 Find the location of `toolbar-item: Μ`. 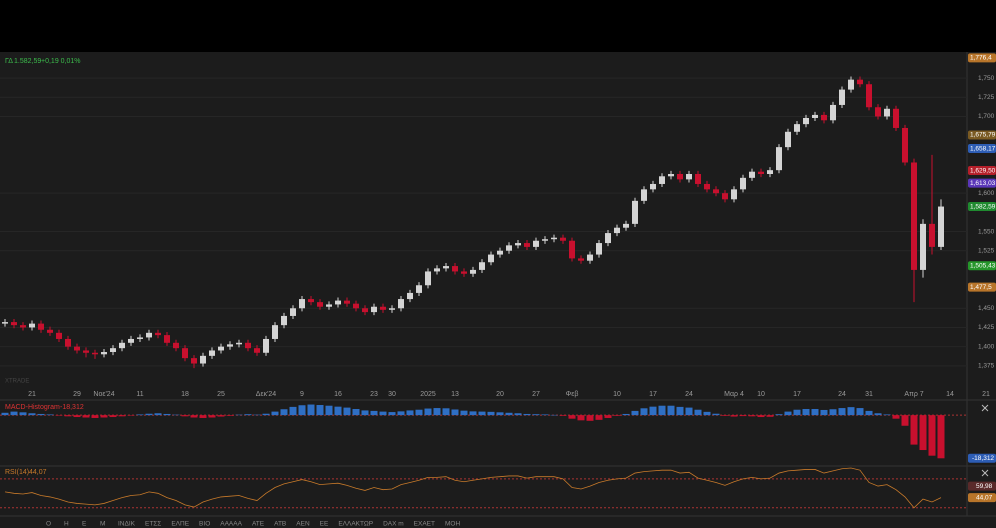

toolbar-item: Μ is located at coordinates (102, 524).